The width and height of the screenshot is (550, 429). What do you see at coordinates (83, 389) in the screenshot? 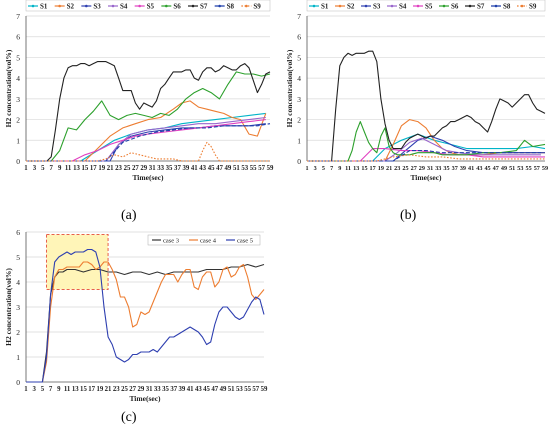
I see `x-tick-label: 15` at bounding box center [83, 389].